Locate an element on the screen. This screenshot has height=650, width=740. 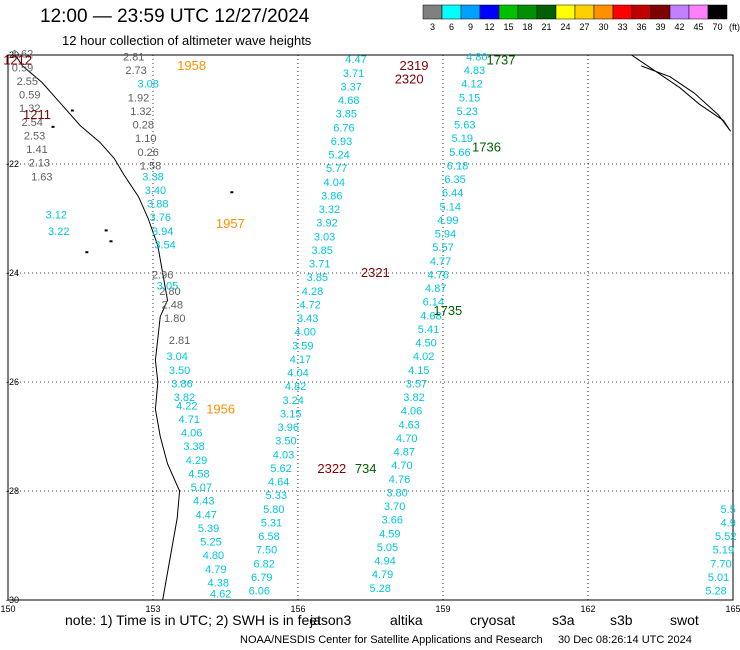
wave-height-value: 3.22 is located at coordinates (58, 232).